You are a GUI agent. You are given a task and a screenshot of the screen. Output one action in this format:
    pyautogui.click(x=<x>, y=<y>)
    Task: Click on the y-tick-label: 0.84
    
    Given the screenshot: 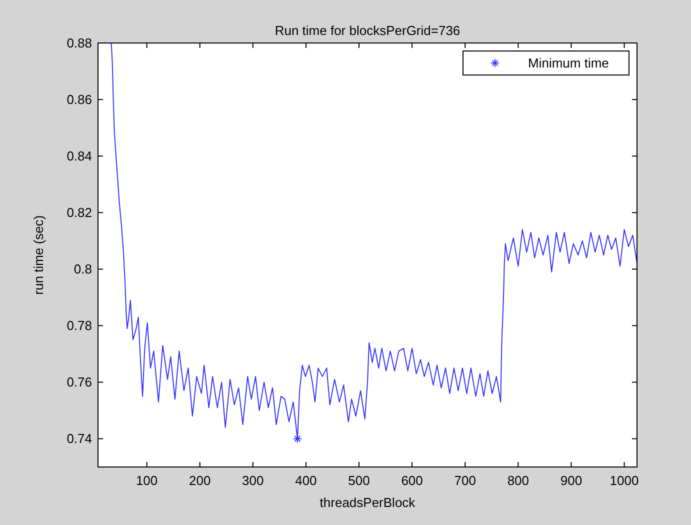 What is the action you would take?
    pyautogui.click(x=79, y=156)
    